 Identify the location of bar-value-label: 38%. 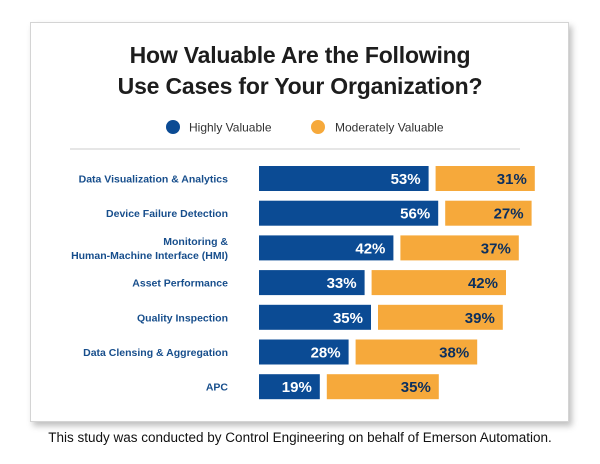
(454, 353).